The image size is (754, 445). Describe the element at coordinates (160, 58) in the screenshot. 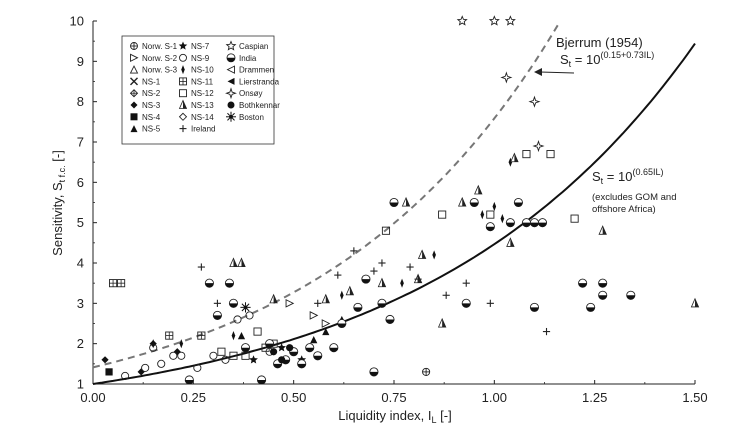

I see `legend-label: Norw. S-2` at that location.